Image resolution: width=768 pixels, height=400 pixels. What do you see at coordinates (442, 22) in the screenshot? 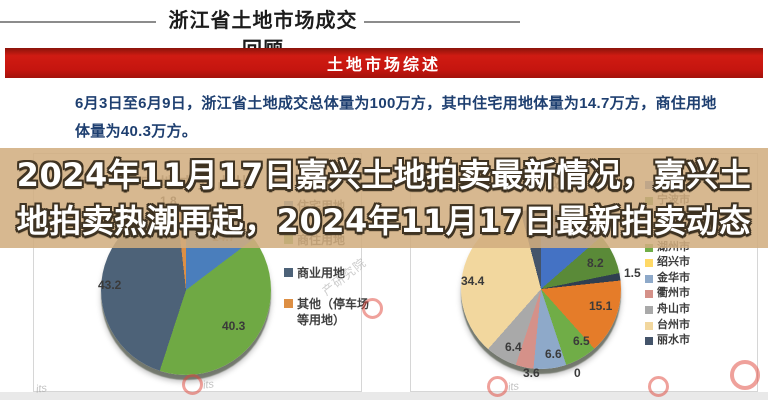
I see `title-rule-right` at bounding box center [442, 22].